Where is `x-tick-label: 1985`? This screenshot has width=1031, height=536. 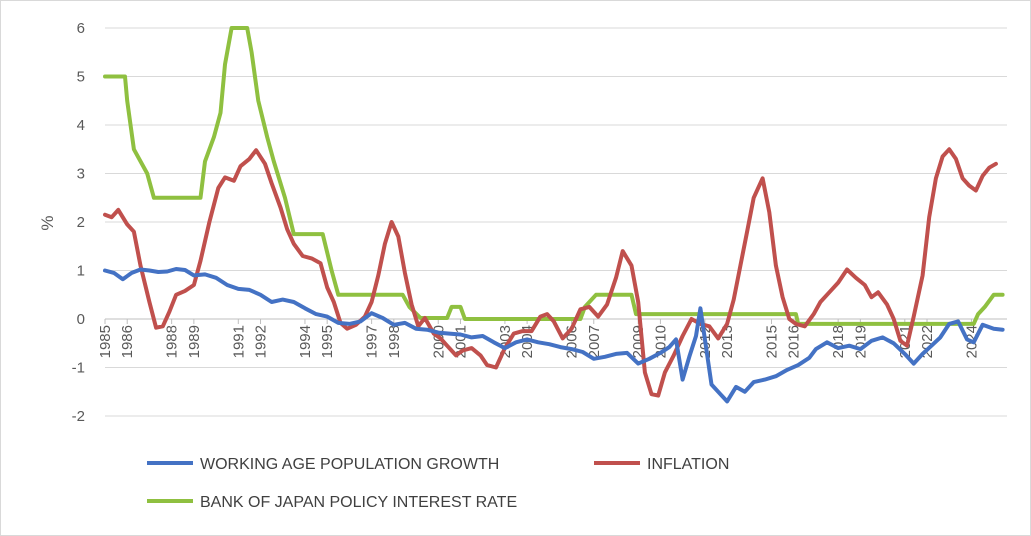
x-tick-label: 1985 is located at coordinates (105, 341).